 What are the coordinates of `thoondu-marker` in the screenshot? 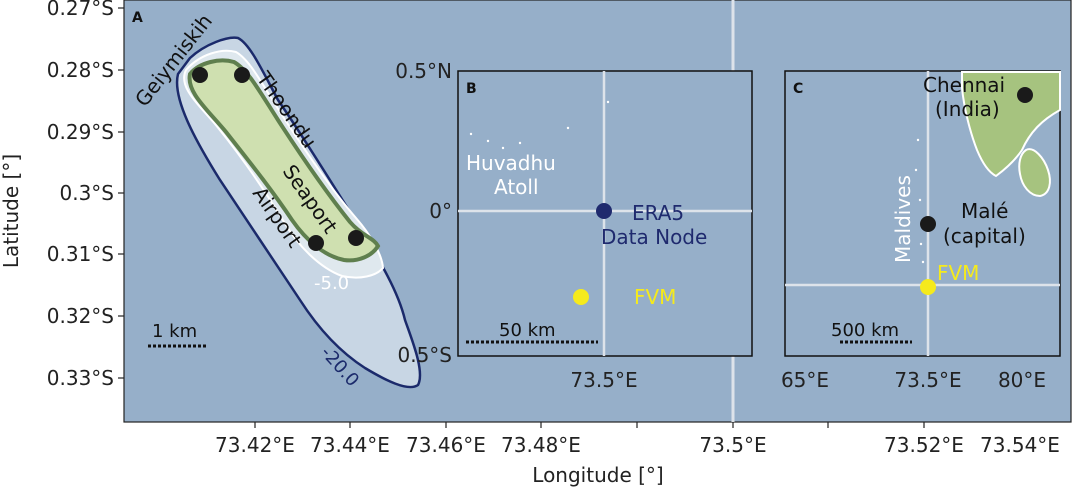 It's located at (242, 75).